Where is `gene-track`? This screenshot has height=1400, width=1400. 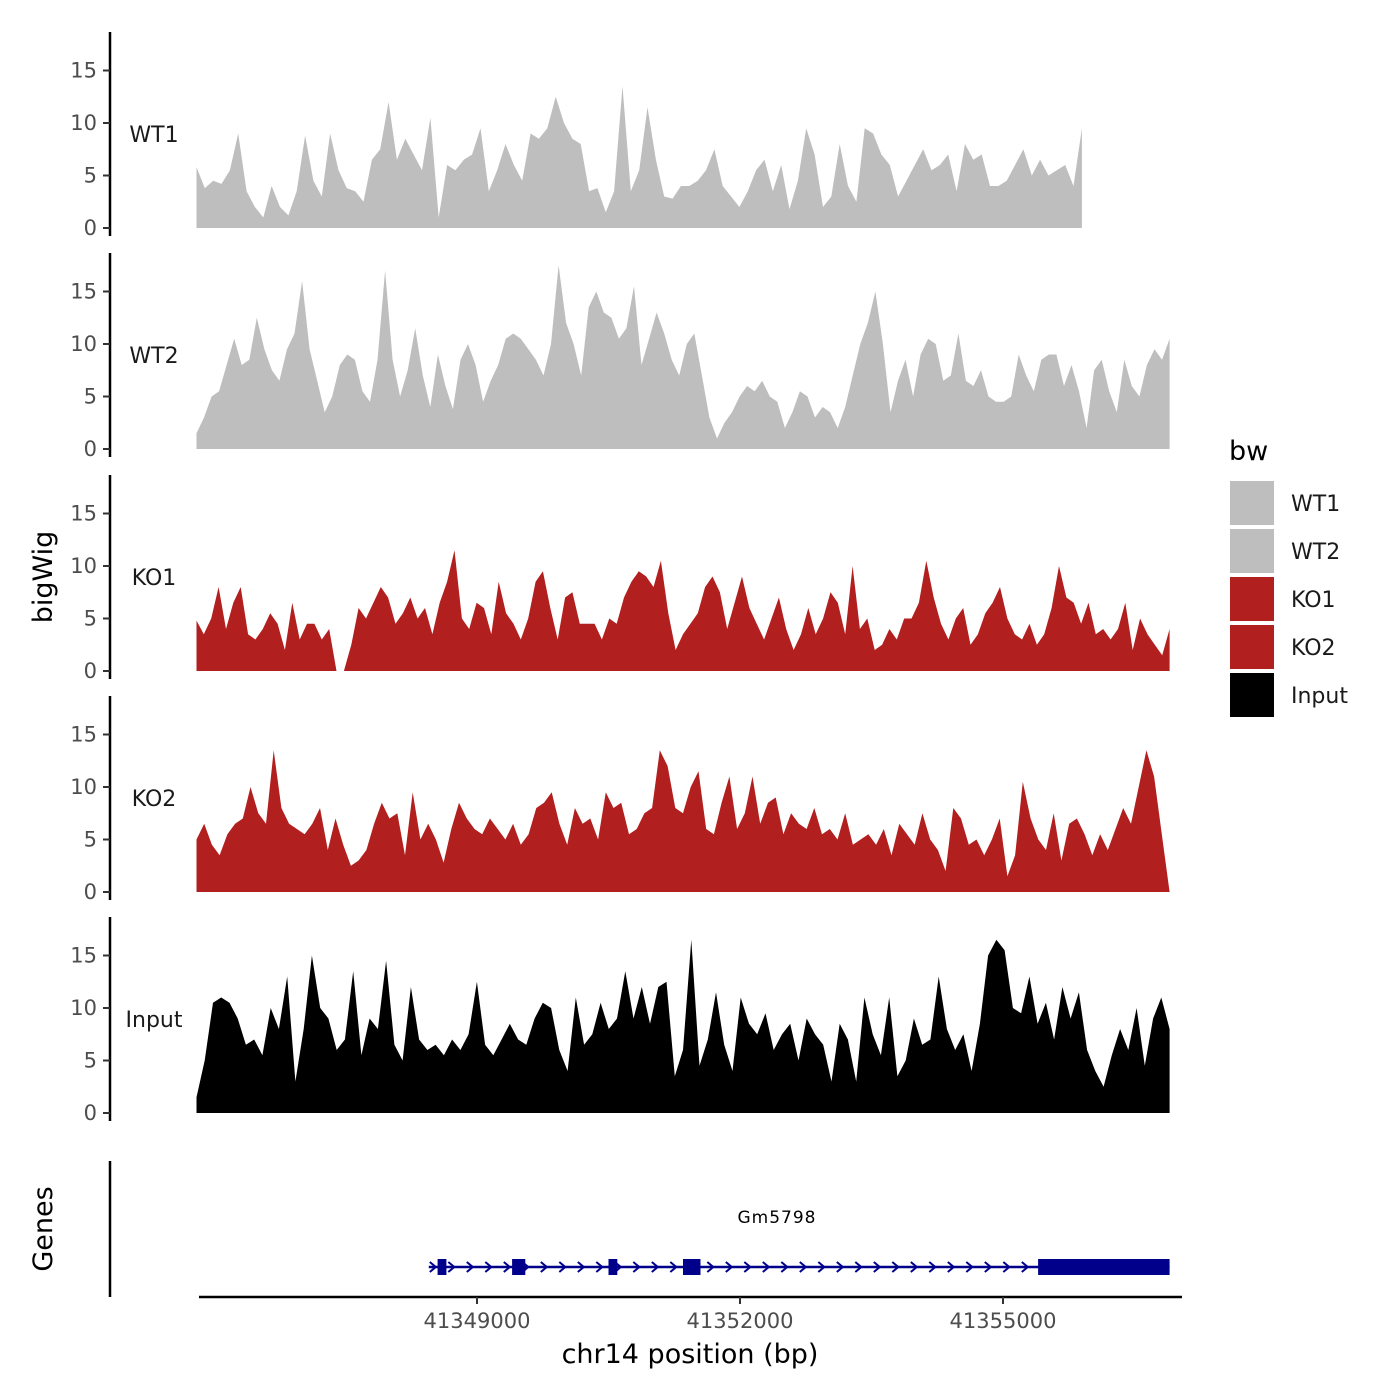 gene-track is located at coordinates (639, 1229).